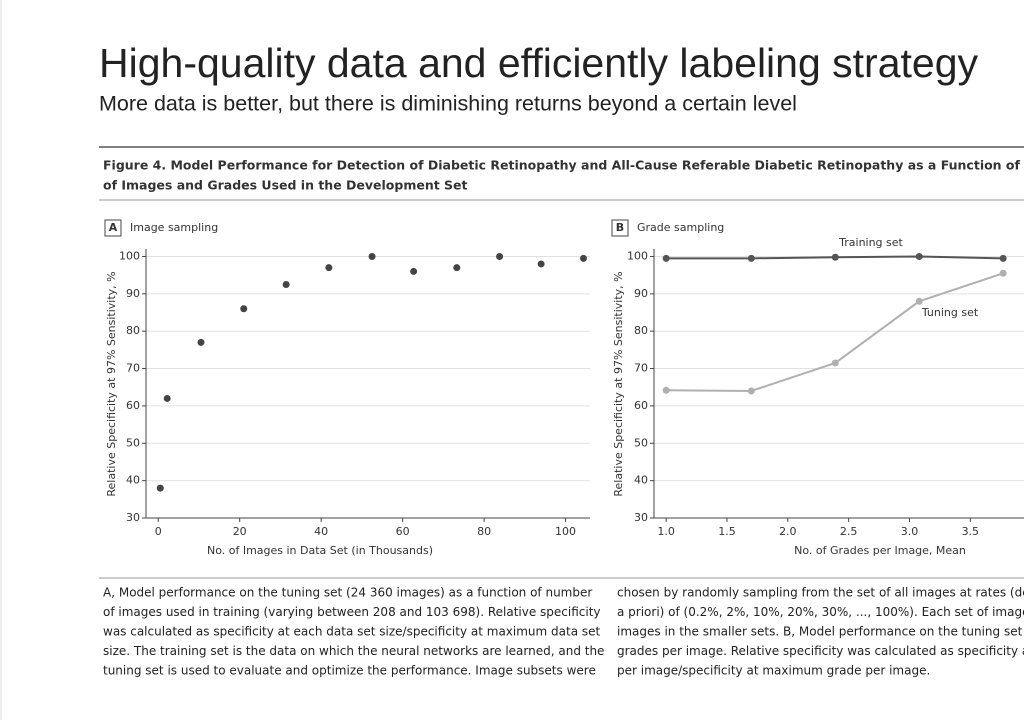 The height and width of the screenshot is (720, 1024). Describe the element at coordinates (666, 531) in the screenshot. I see `x-tick-label: 1.0` at that location.